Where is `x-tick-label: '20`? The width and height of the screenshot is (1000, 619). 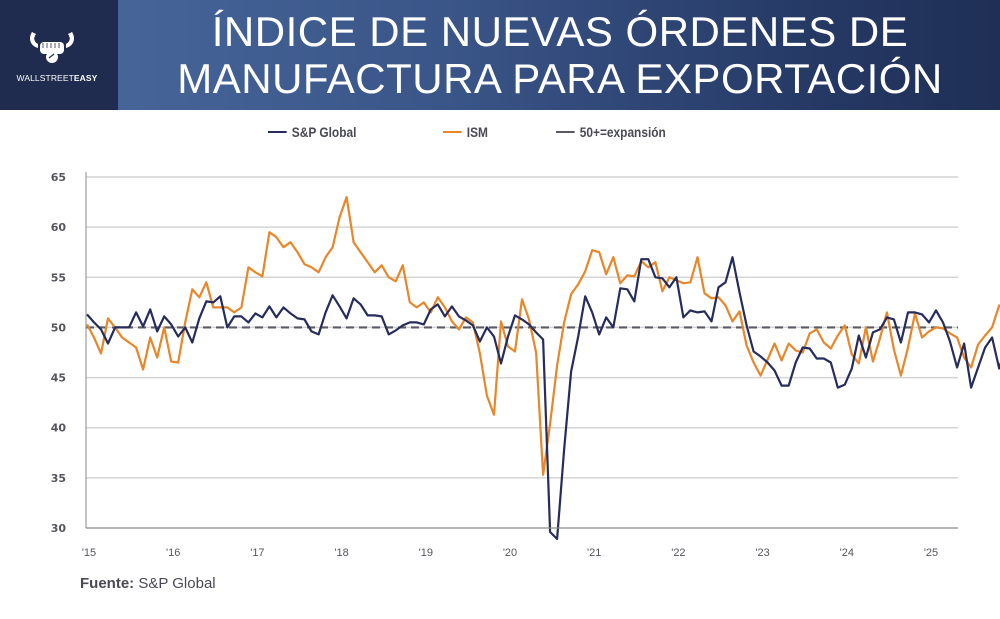 x-tick-label: '20 is located at coordinates (510, 553).